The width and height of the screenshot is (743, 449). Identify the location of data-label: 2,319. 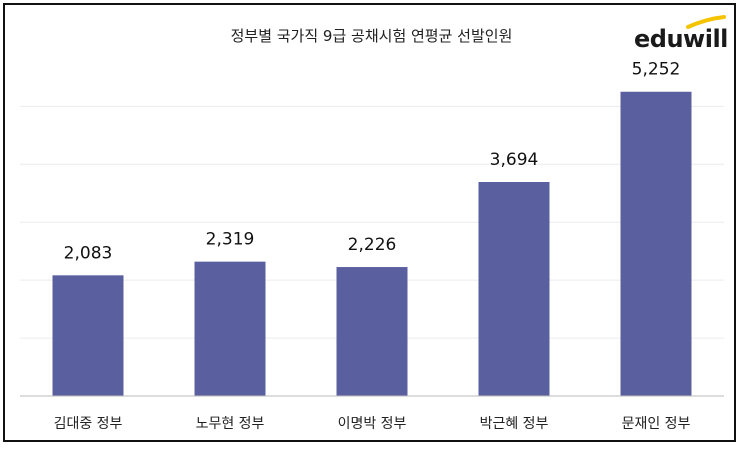
(230, 240).